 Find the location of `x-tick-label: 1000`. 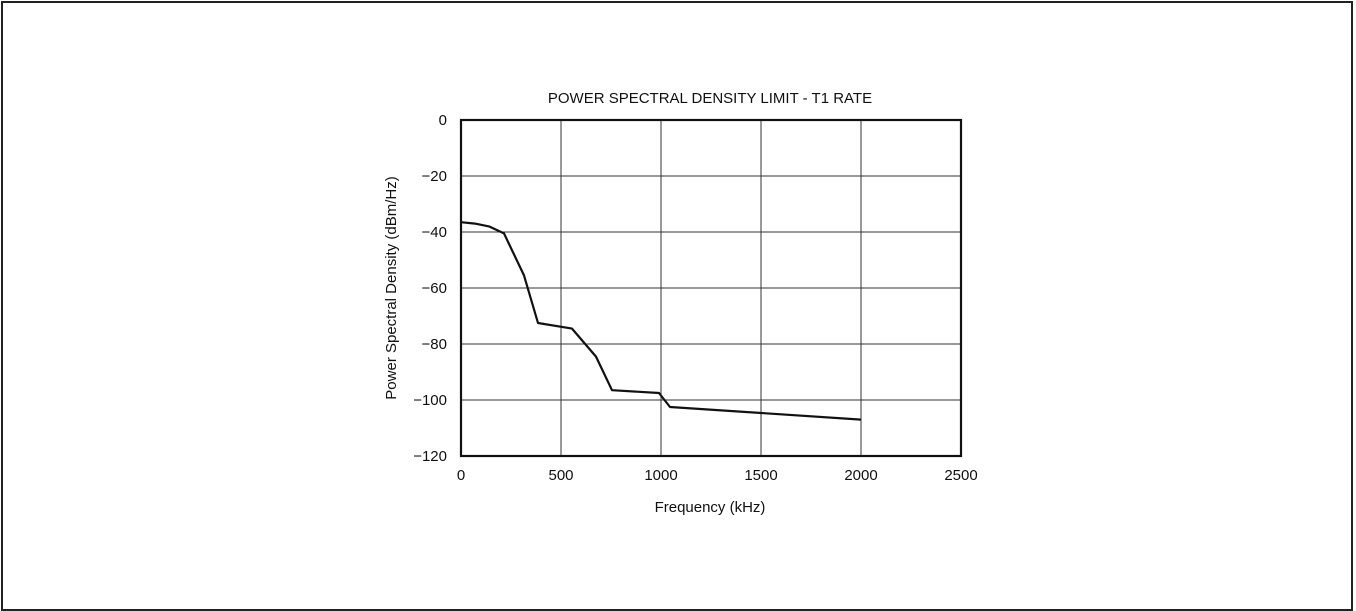

x-tick-label: 1000 is located at coordinates (660, 475).